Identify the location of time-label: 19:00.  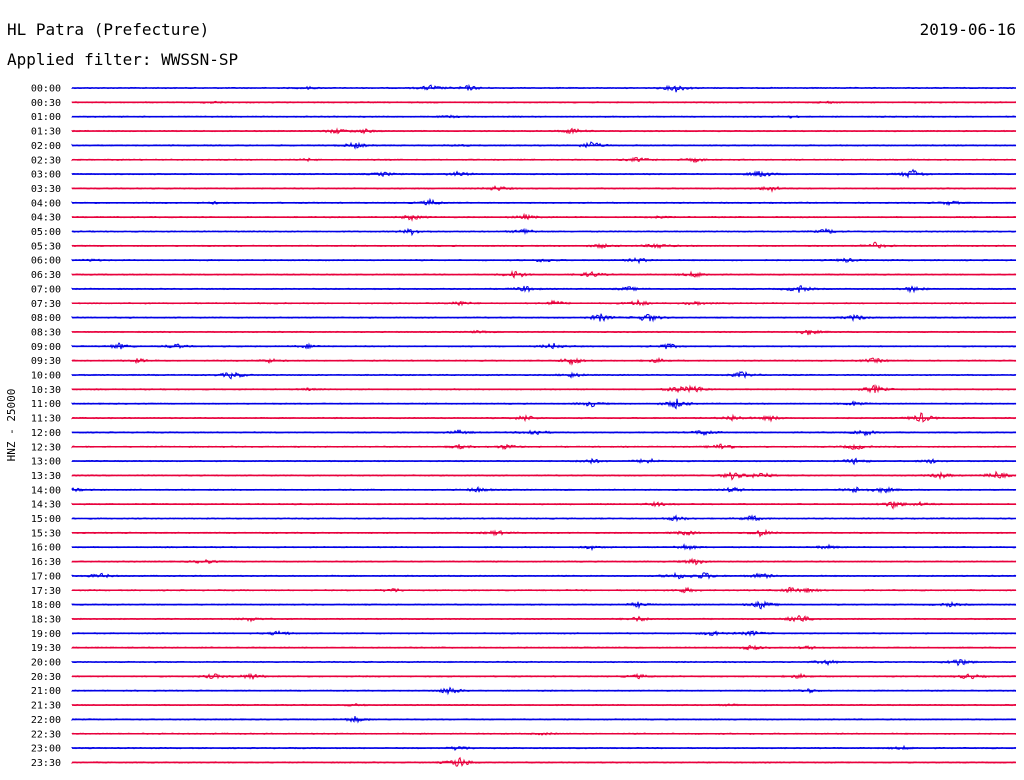
(46, 634).